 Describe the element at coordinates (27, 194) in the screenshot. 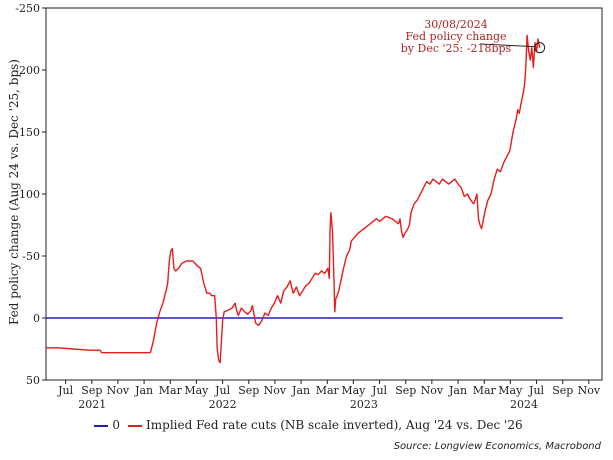

I see `y-tick-label: -100` at that location.